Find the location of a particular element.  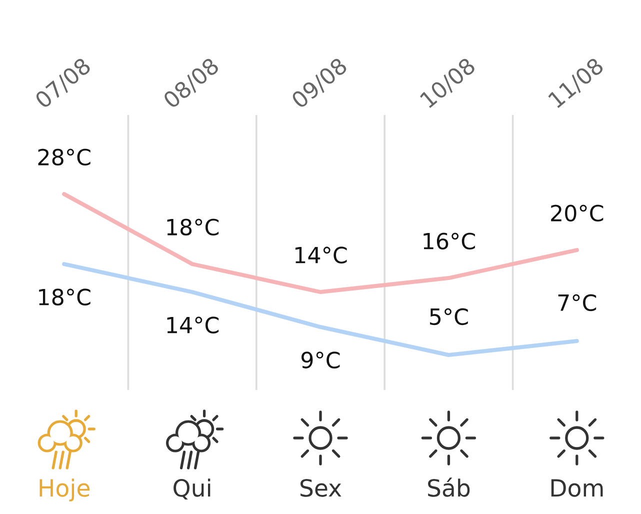

data-label: 7°C is located at coordinates (577, 303).